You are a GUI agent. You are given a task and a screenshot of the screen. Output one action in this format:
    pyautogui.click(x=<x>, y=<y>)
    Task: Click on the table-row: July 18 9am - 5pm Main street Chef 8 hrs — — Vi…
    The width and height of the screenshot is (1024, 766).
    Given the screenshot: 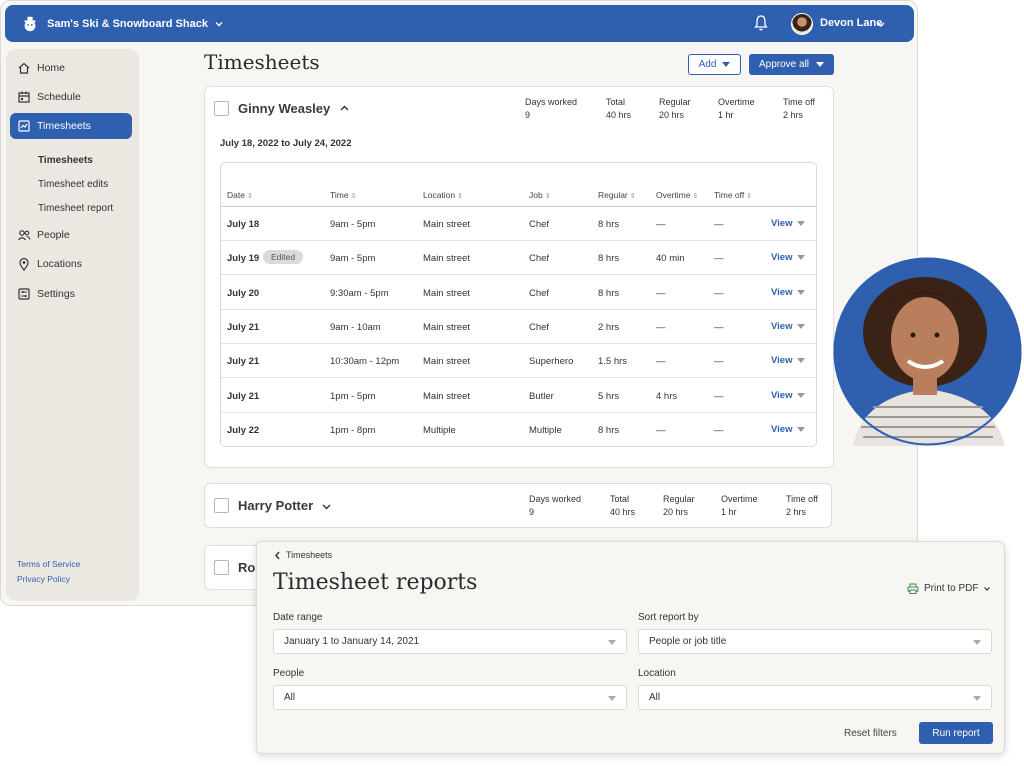 What is the action you would take?
    pyautogui.click(x=518, y=224)
    